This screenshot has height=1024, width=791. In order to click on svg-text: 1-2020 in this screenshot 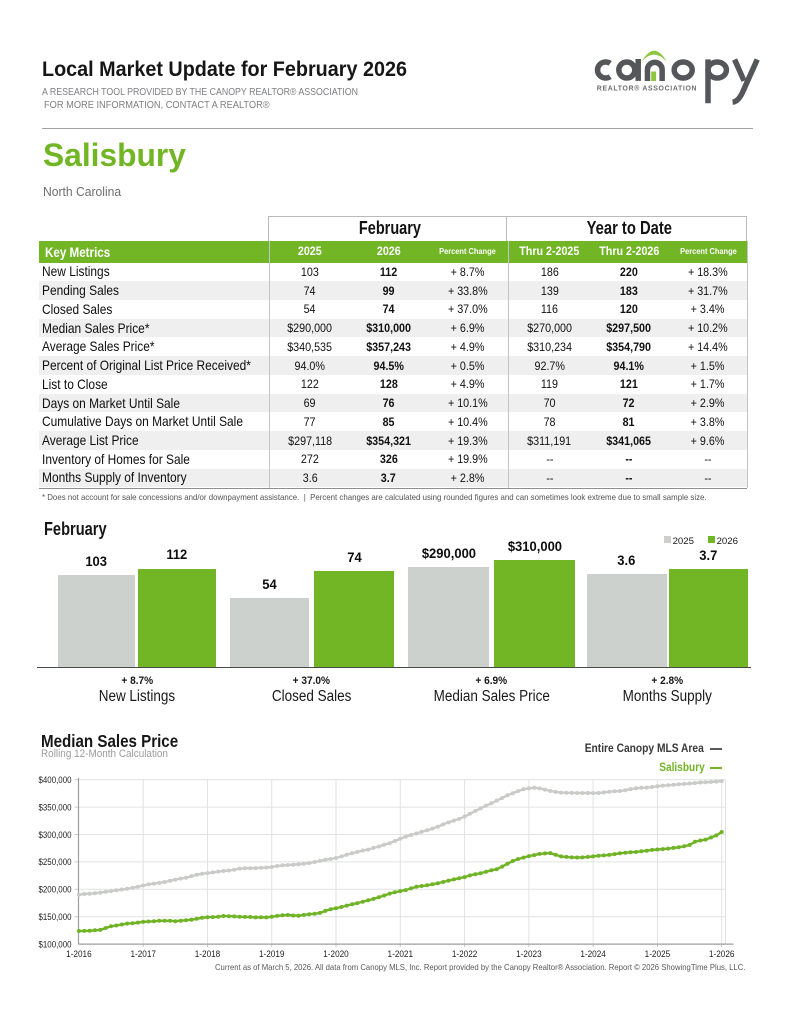, I will do `click(336, 953)`.